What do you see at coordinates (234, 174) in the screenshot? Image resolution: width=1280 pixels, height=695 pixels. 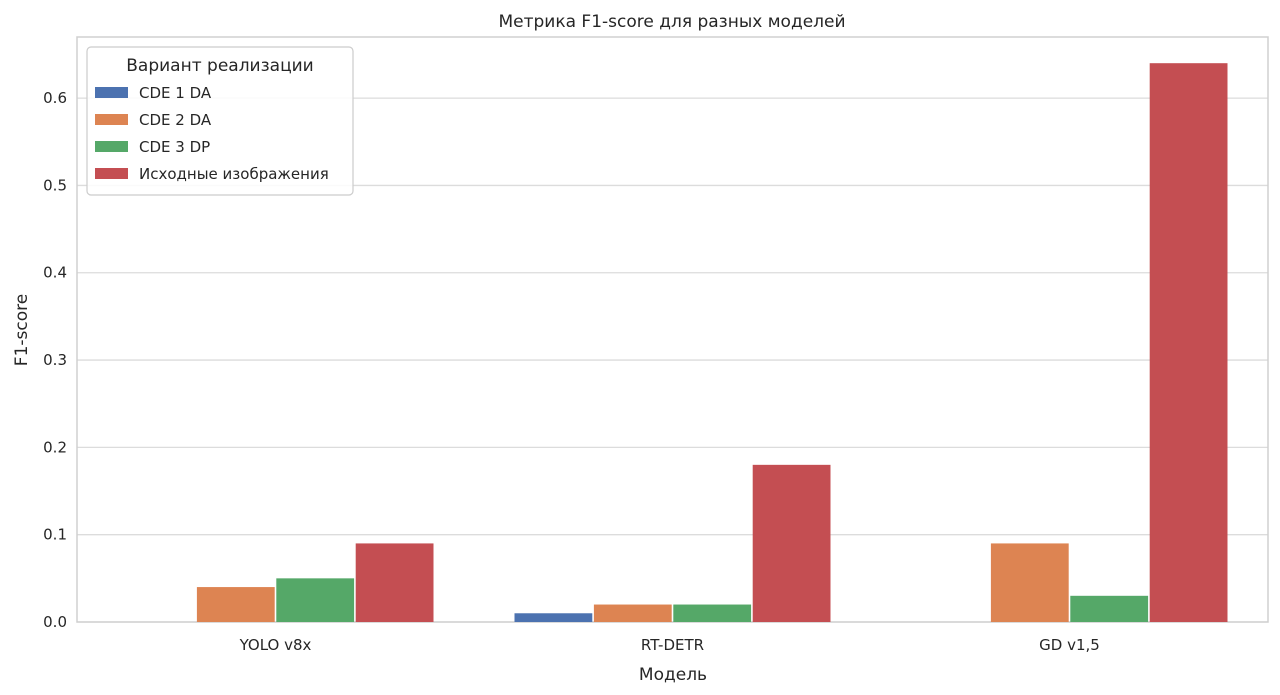 I see `legend-label: Исходные изображения` at bounding box center [234, 174].